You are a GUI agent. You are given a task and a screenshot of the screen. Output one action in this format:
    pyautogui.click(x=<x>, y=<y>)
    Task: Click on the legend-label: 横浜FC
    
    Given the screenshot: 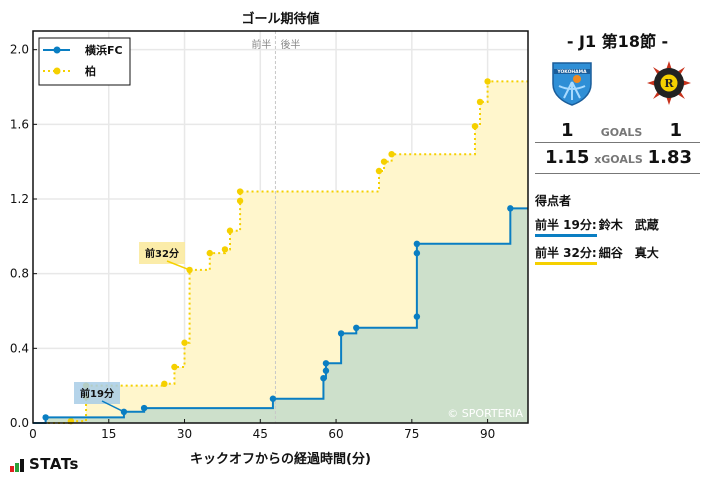 What is the action you would take?
    pyautogui.click(x=104, y=50)
    